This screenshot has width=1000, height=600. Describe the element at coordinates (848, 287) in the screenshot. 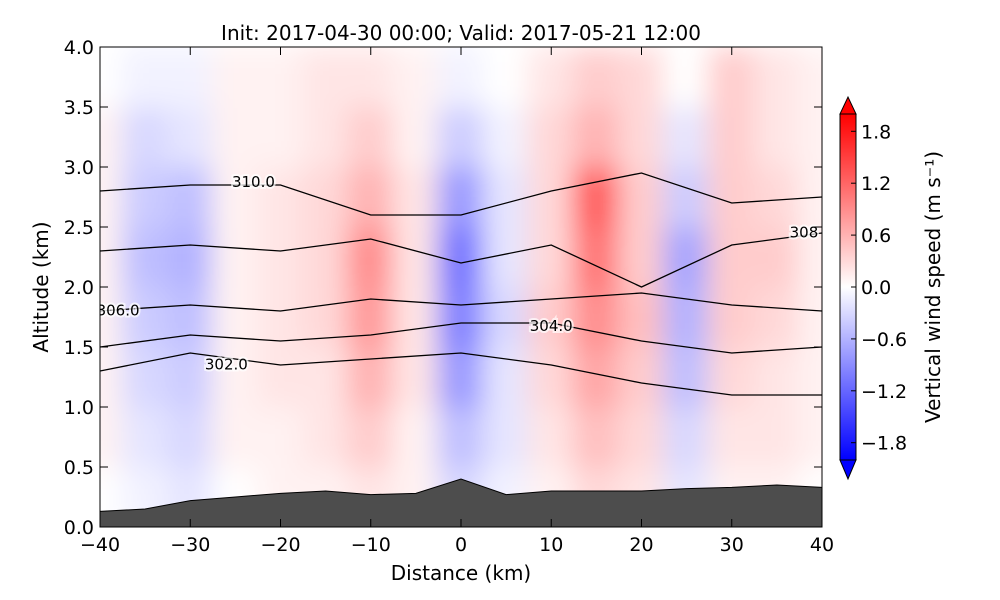

I see `colorbar` at that location.